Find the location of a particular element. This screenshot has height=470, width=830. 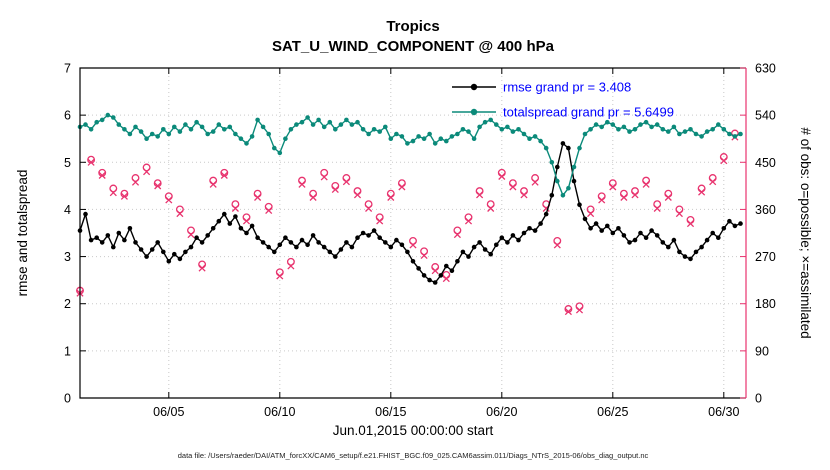

y2-tick-label: 270 is located at coordinates (765, 257).